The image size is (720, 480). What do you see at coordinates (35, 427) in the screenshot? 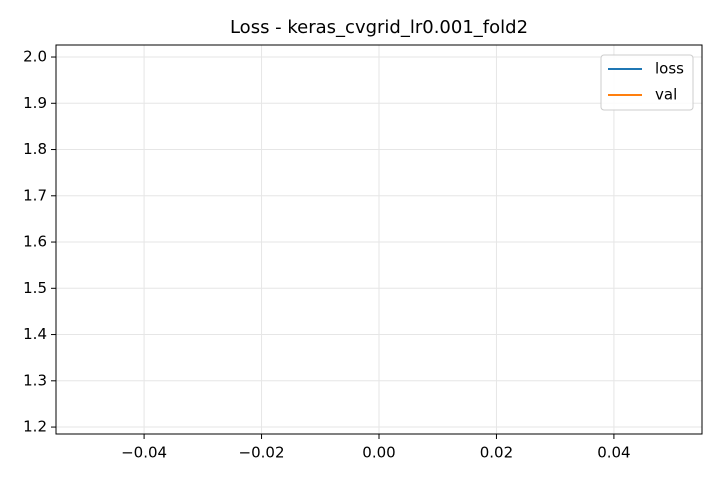
I see `y-tick-label: 1.2` at bounding box center [35, 427].